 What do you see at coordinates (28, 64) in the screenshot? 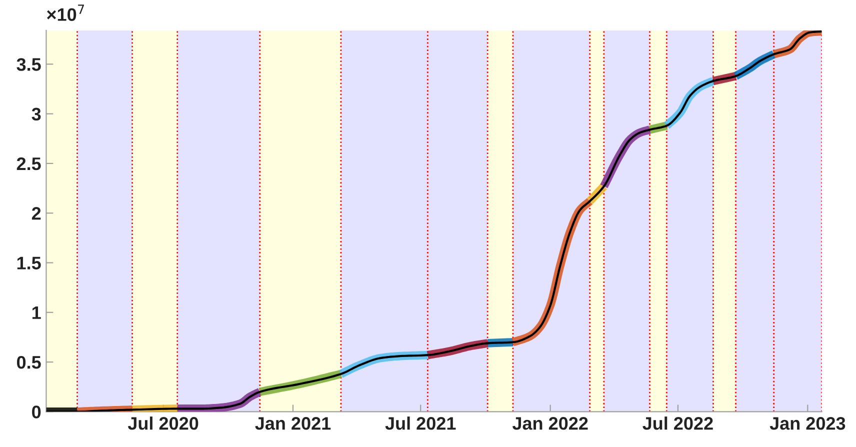
I see `y-tick-label: 3.5` at bounding box center [28, 64].